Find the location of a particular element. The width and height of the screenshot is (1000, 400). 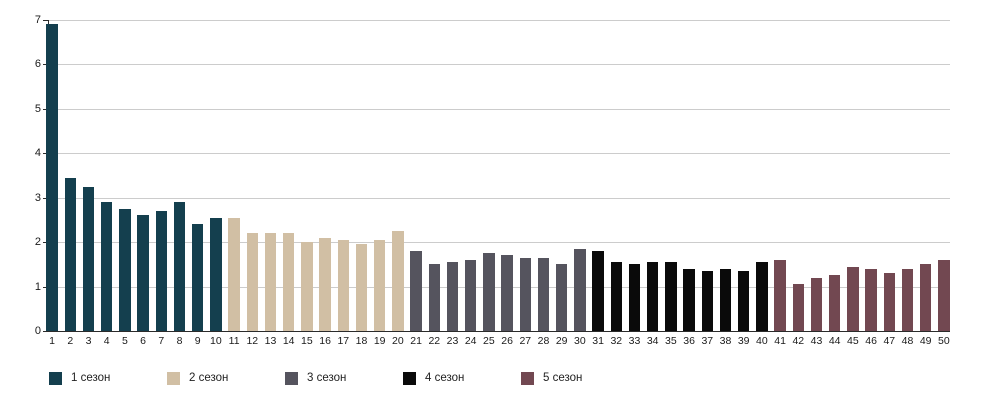

x-axis-line is located at coordinates (497, 331).